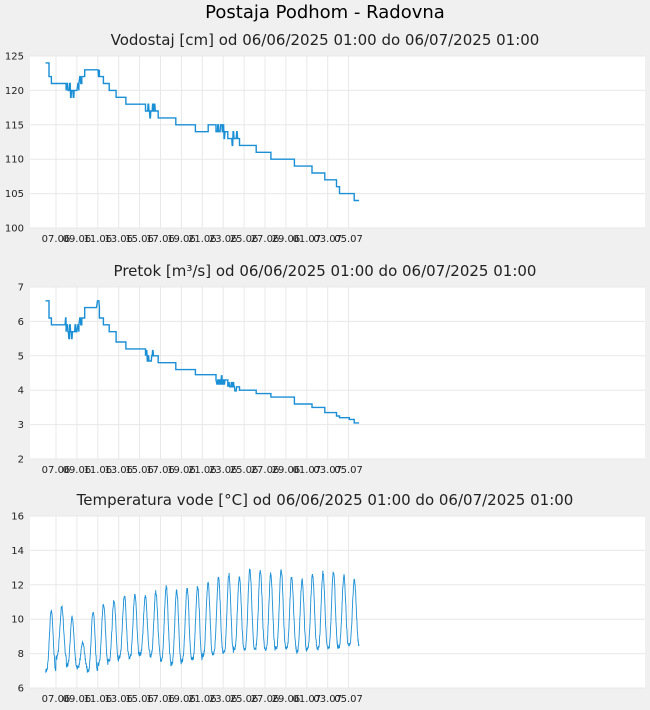  What do you see at coordinates (14, 57) in the screenshot?
I see `y-tick-label: 125` at bounding box center [14, 57].